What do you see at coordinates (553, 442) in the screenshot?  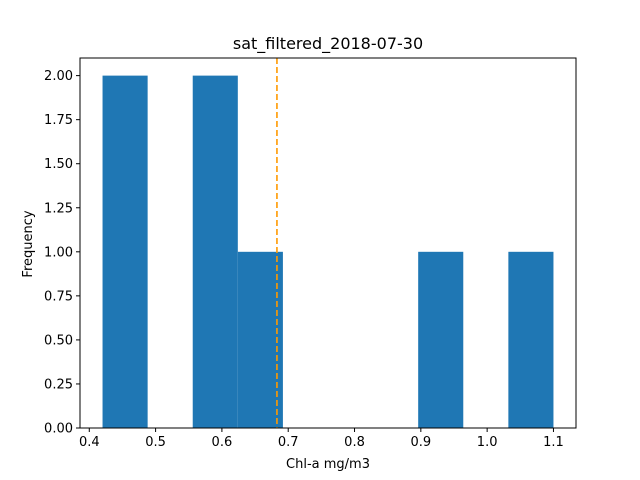 I see `x-tick-label: 1.1` at bounding box center [553, 442].